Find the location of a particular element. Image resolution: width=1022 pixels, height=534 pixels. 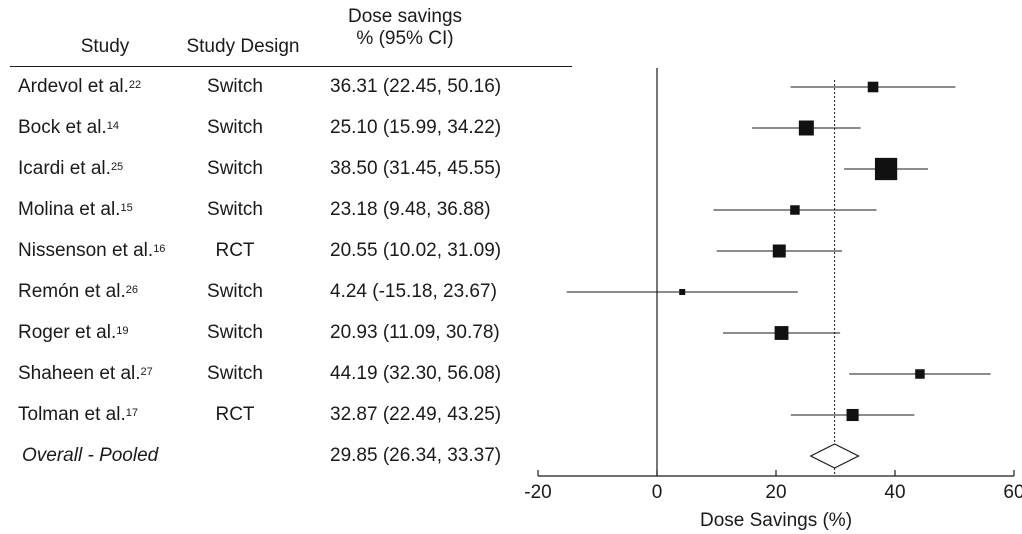

table-row: Bock et al.14 Switch 25.10 (15.99, 34.22) is located at coordinates (280, 128).